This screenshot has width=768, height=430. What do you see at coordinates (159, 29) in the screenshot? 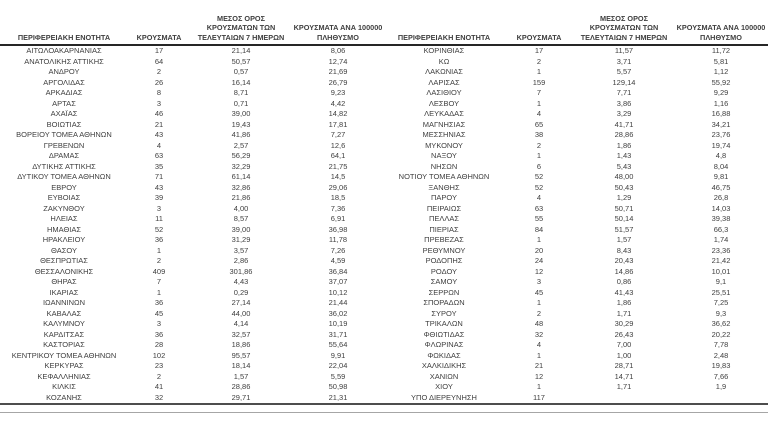
I see `col-header-cases: ΚΡΟΥΣΜΑΤΑ` at bounding box center [159, 29].